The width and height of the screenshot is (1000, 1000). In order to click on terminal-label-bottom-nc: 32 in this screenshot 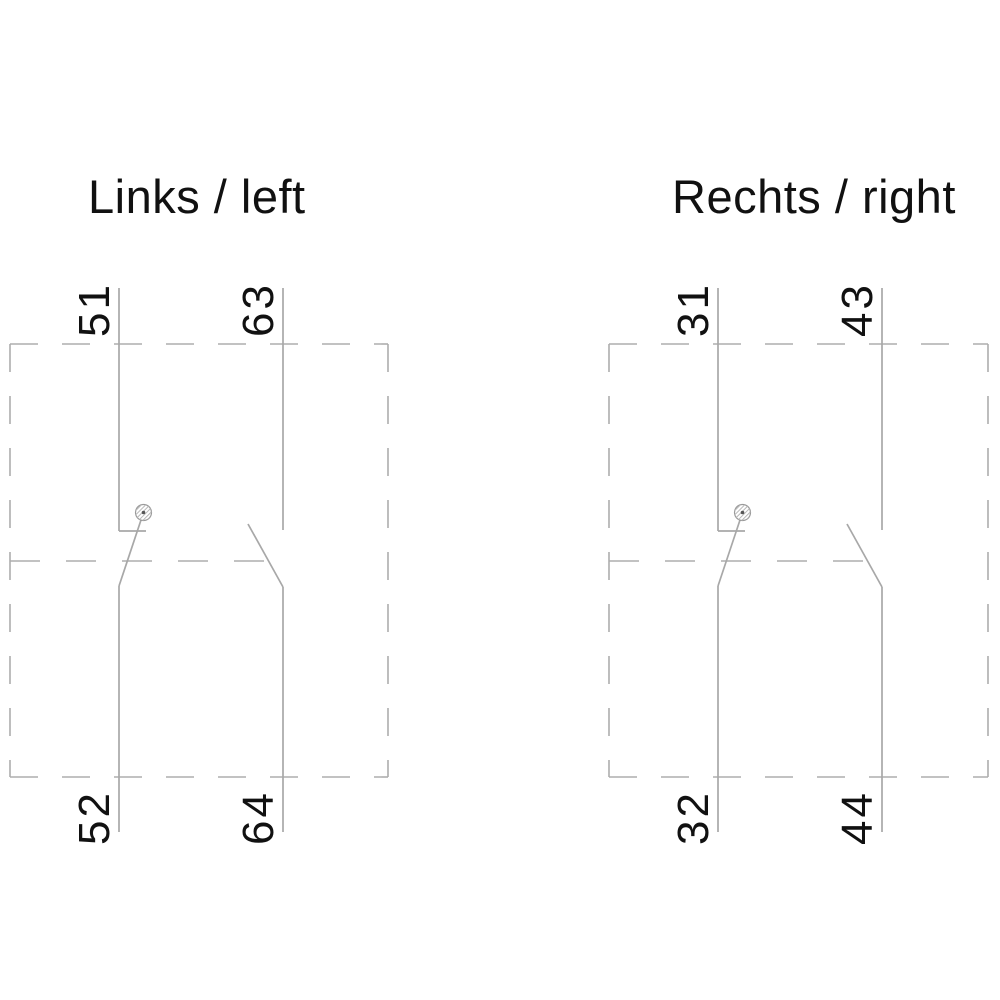, I will do `click(693, 817)`.